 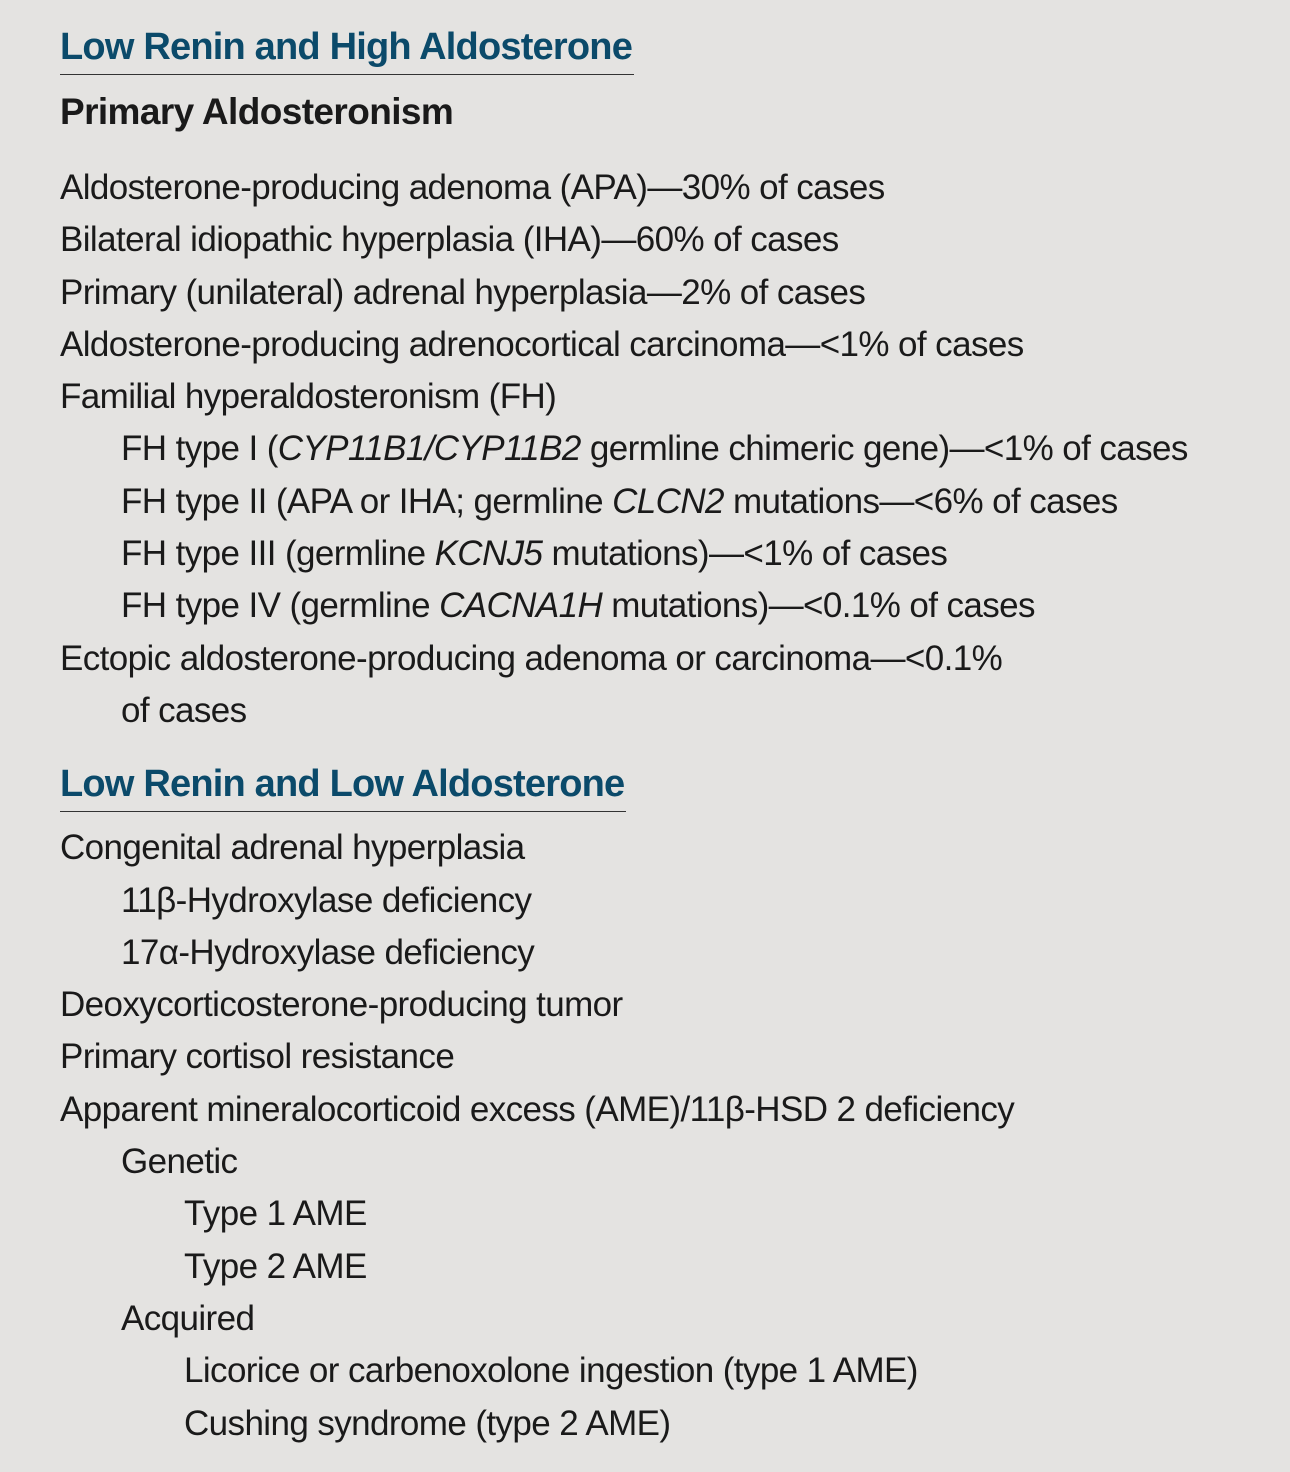 I want to click on item-text: FH type III (germline, so click(x=278, y=554).